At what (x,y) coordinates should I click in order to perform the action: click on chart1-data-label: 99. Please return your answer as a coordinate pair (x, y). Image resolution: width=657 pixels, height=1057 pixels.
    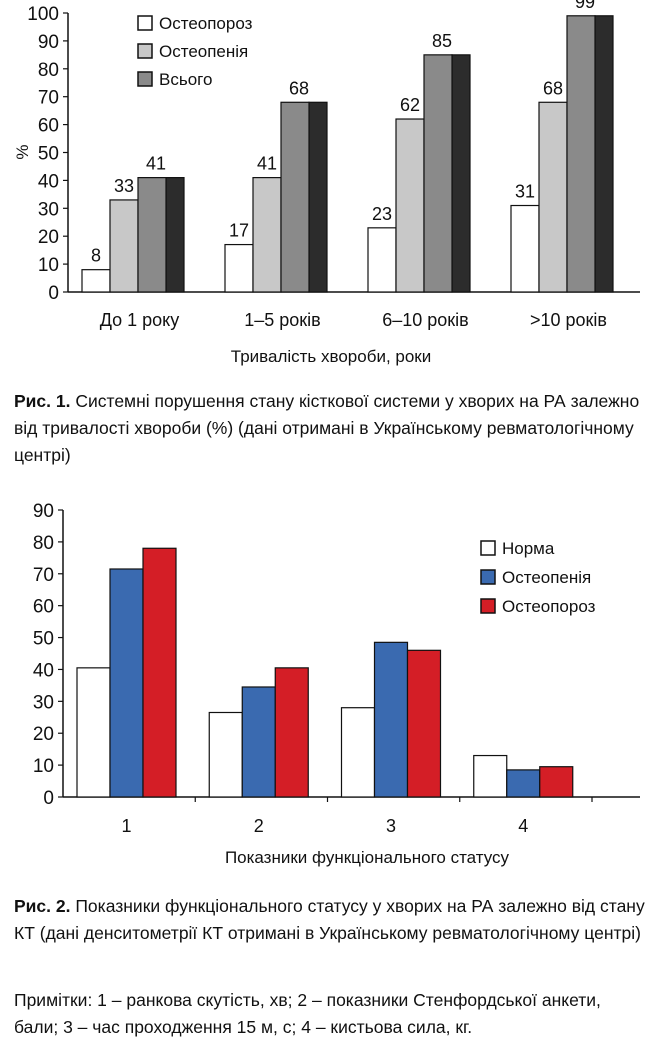
    Looking at the image, I should click on (585, 6).